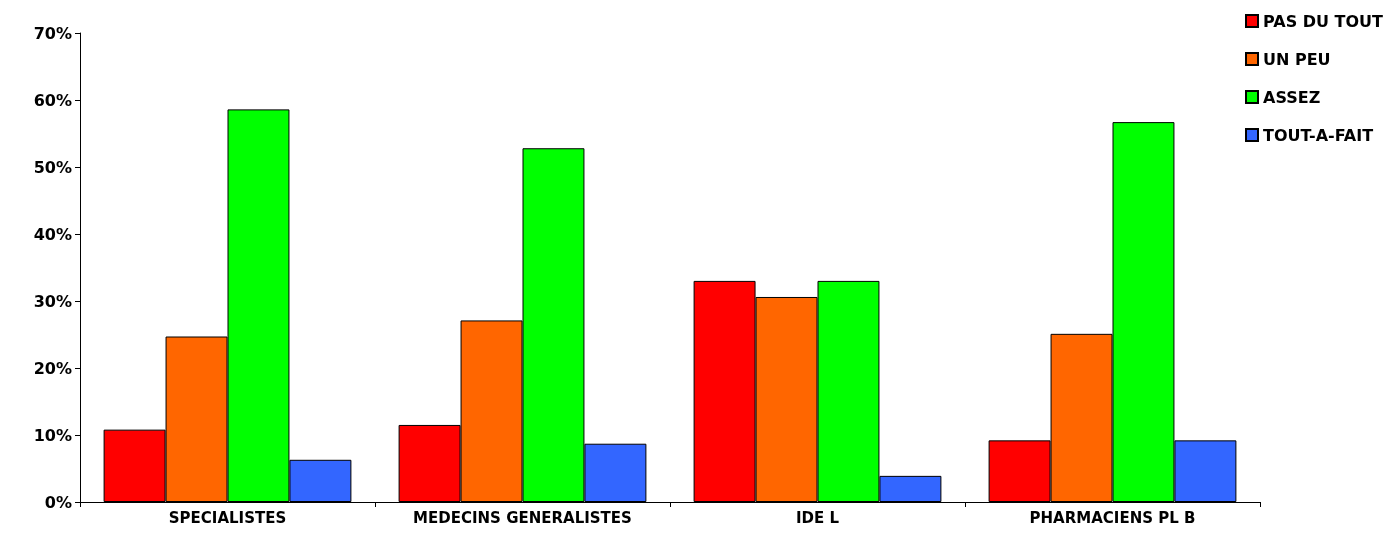 The image size is (1396, 543). I want to click on y-tick-label: 0%, so click(58, 502).